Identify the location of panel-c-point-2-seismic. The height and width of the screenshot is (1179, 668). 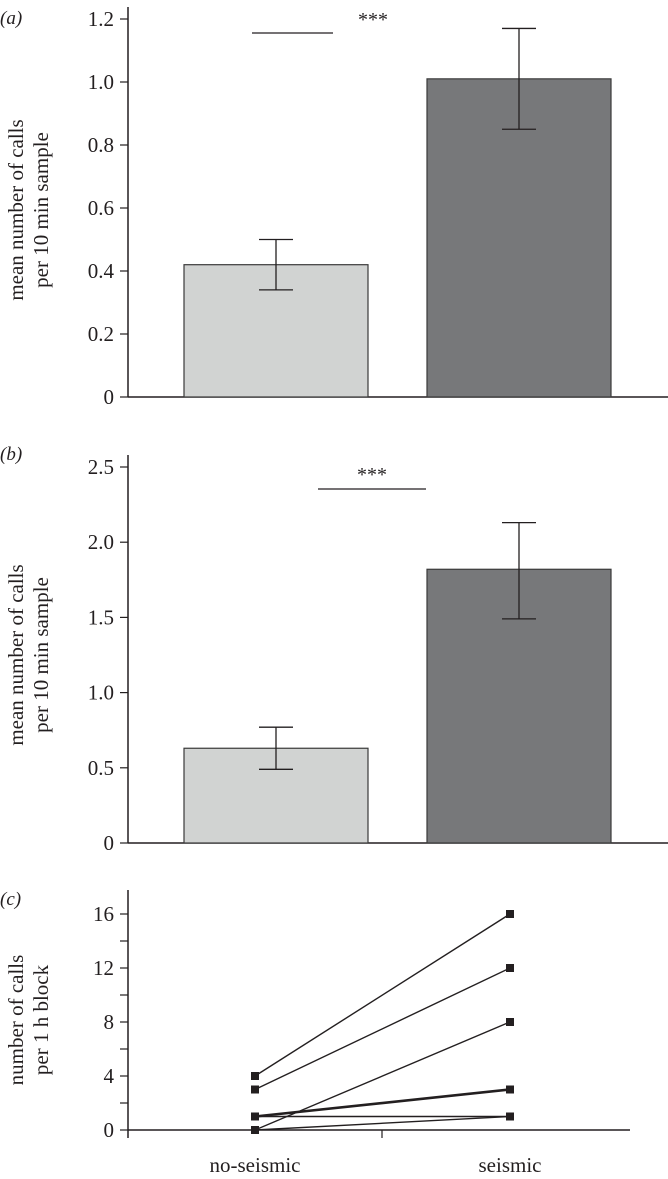
(510, 968).